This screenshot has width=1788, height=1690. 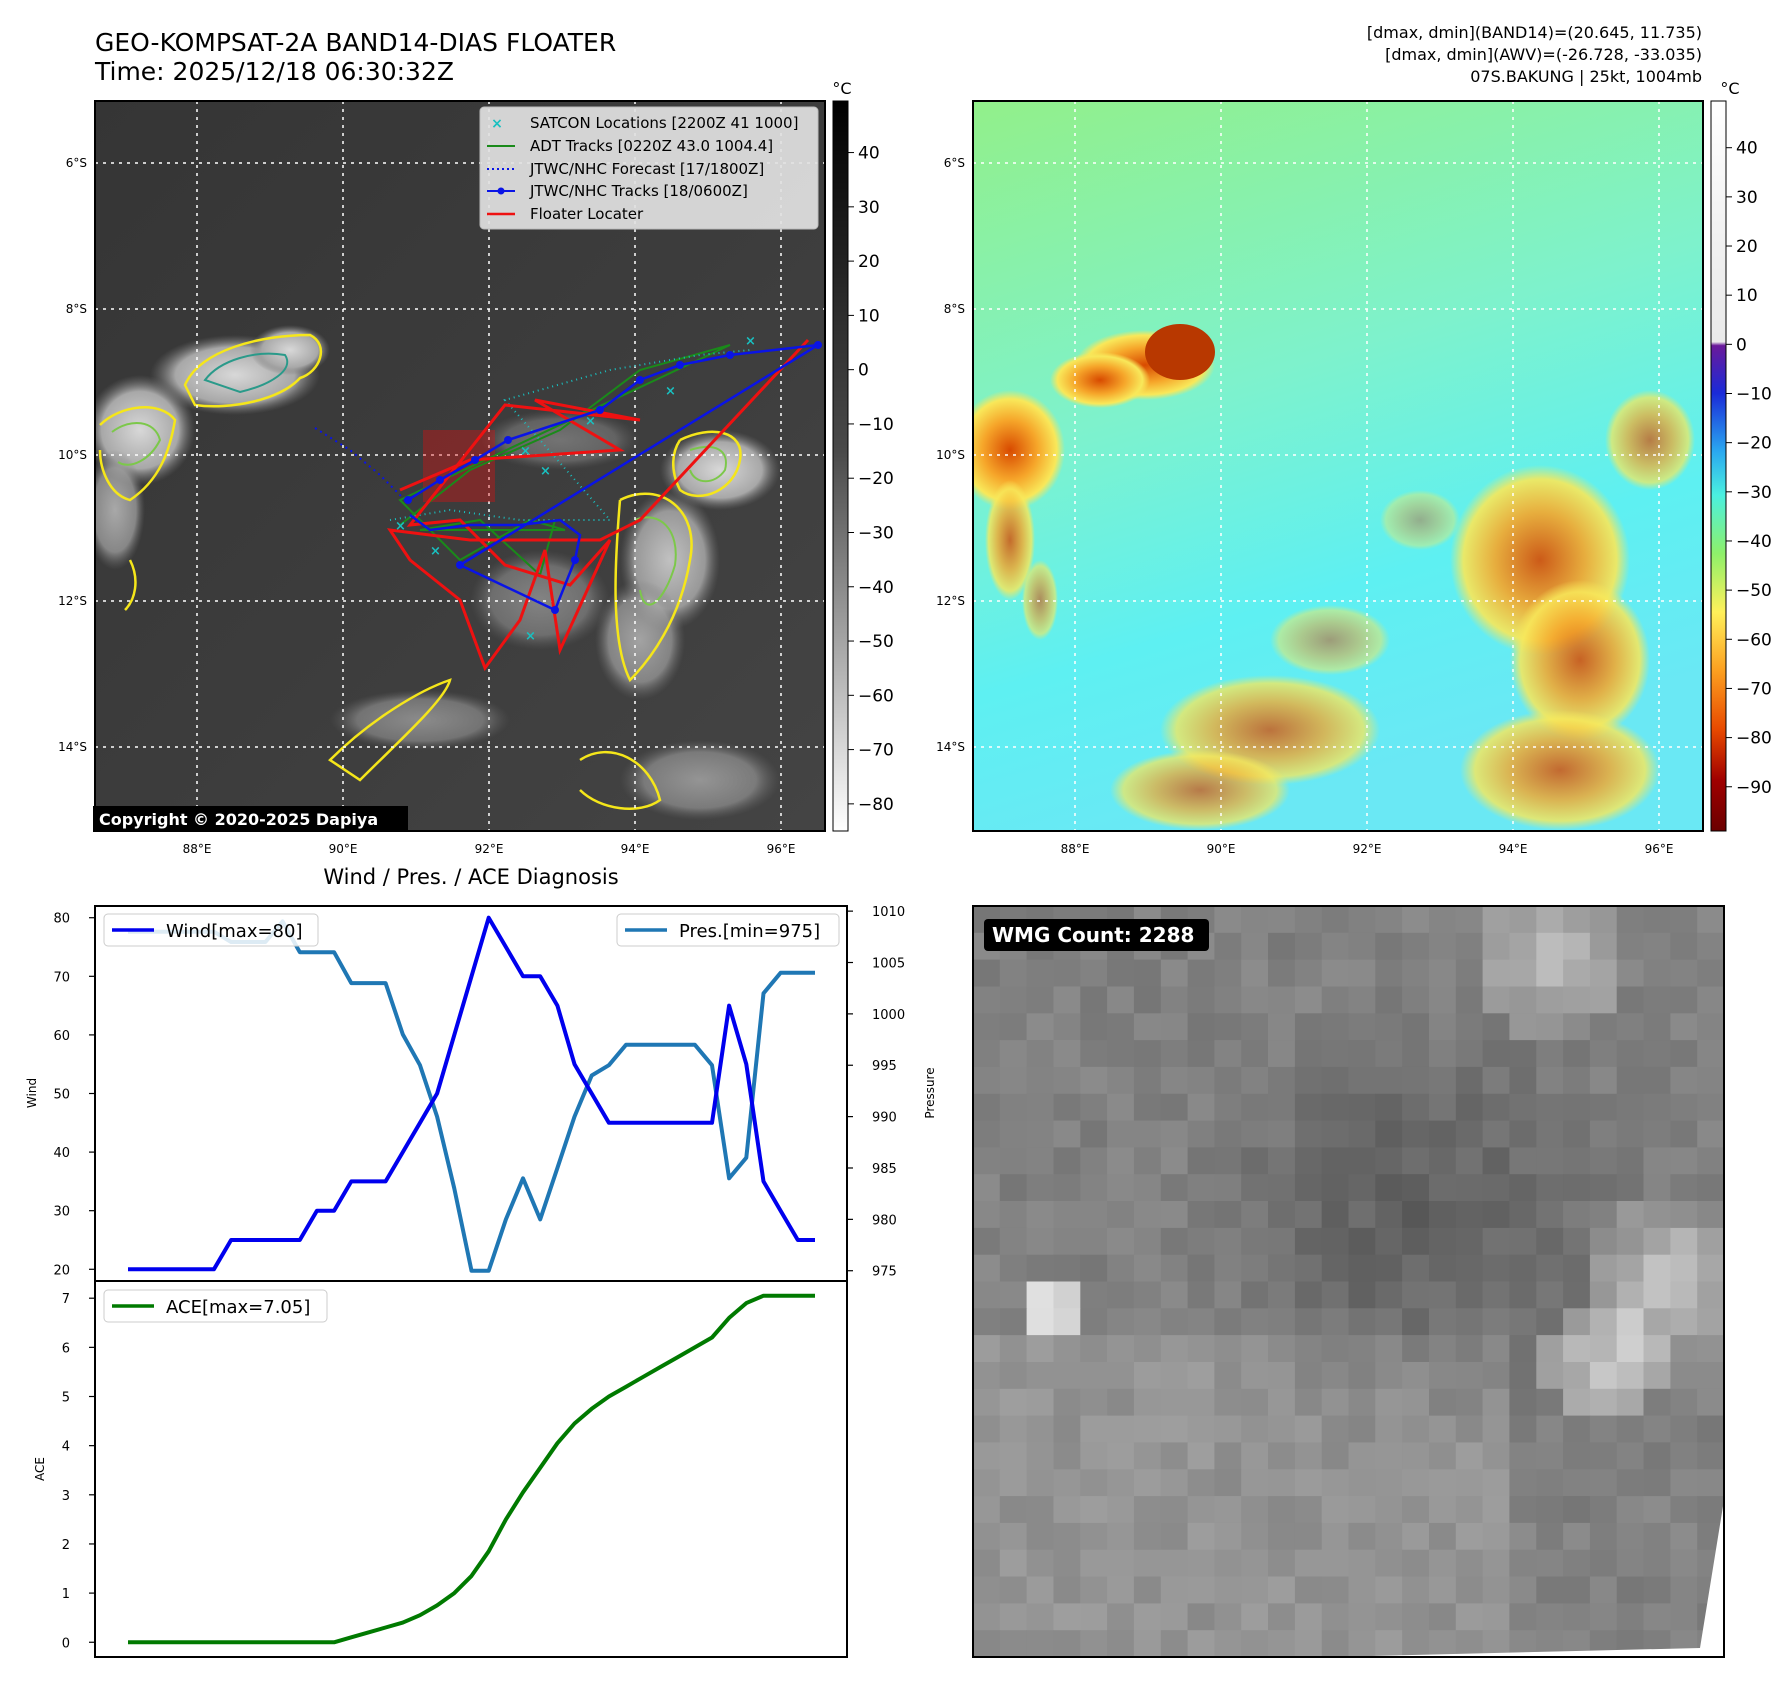 What do you see at coordinates (61, 977) in the screenshot?
I see `wind-tick-label-5: 70` at bounding box center [61, 977].